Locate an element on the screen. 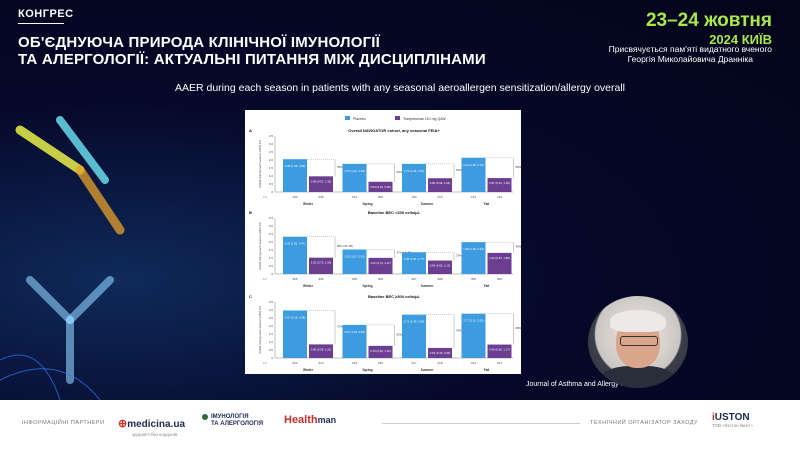 Image resolution: width=800 pixels, height=449 pixels. bar-label-placebo: 2.97 (2.16, 4.08) is located at coordinates (295, 317).